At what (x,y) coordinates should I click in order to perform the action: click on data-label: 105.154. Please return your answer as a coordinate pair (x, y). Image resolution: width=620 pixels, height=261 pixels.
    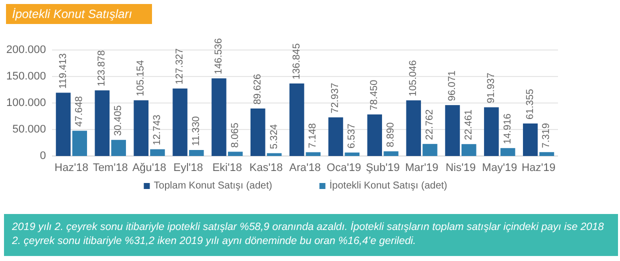
    Looking at the image, I should click on (141, 78).